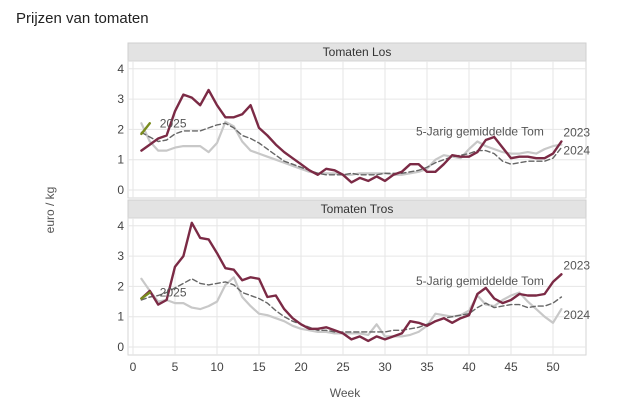 This screenshot has height=417, width=626. What do you see at coordinates (259, 367) in the screenshot?
I see `x-tick-label: 15` at bounding box center [259, 367].